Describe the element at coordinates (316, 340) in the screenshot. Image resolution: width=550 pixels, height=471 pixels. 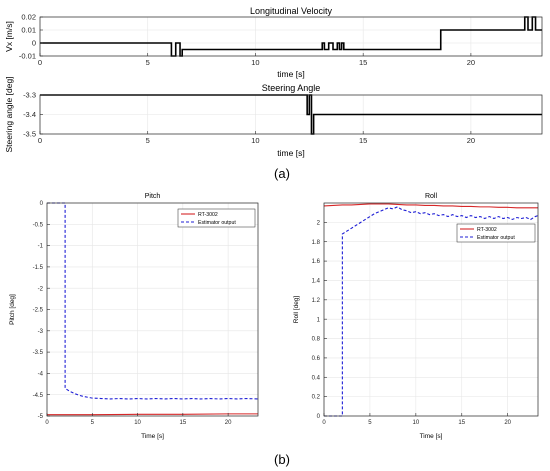
I see `y-tick-label: 0.8` at that location.